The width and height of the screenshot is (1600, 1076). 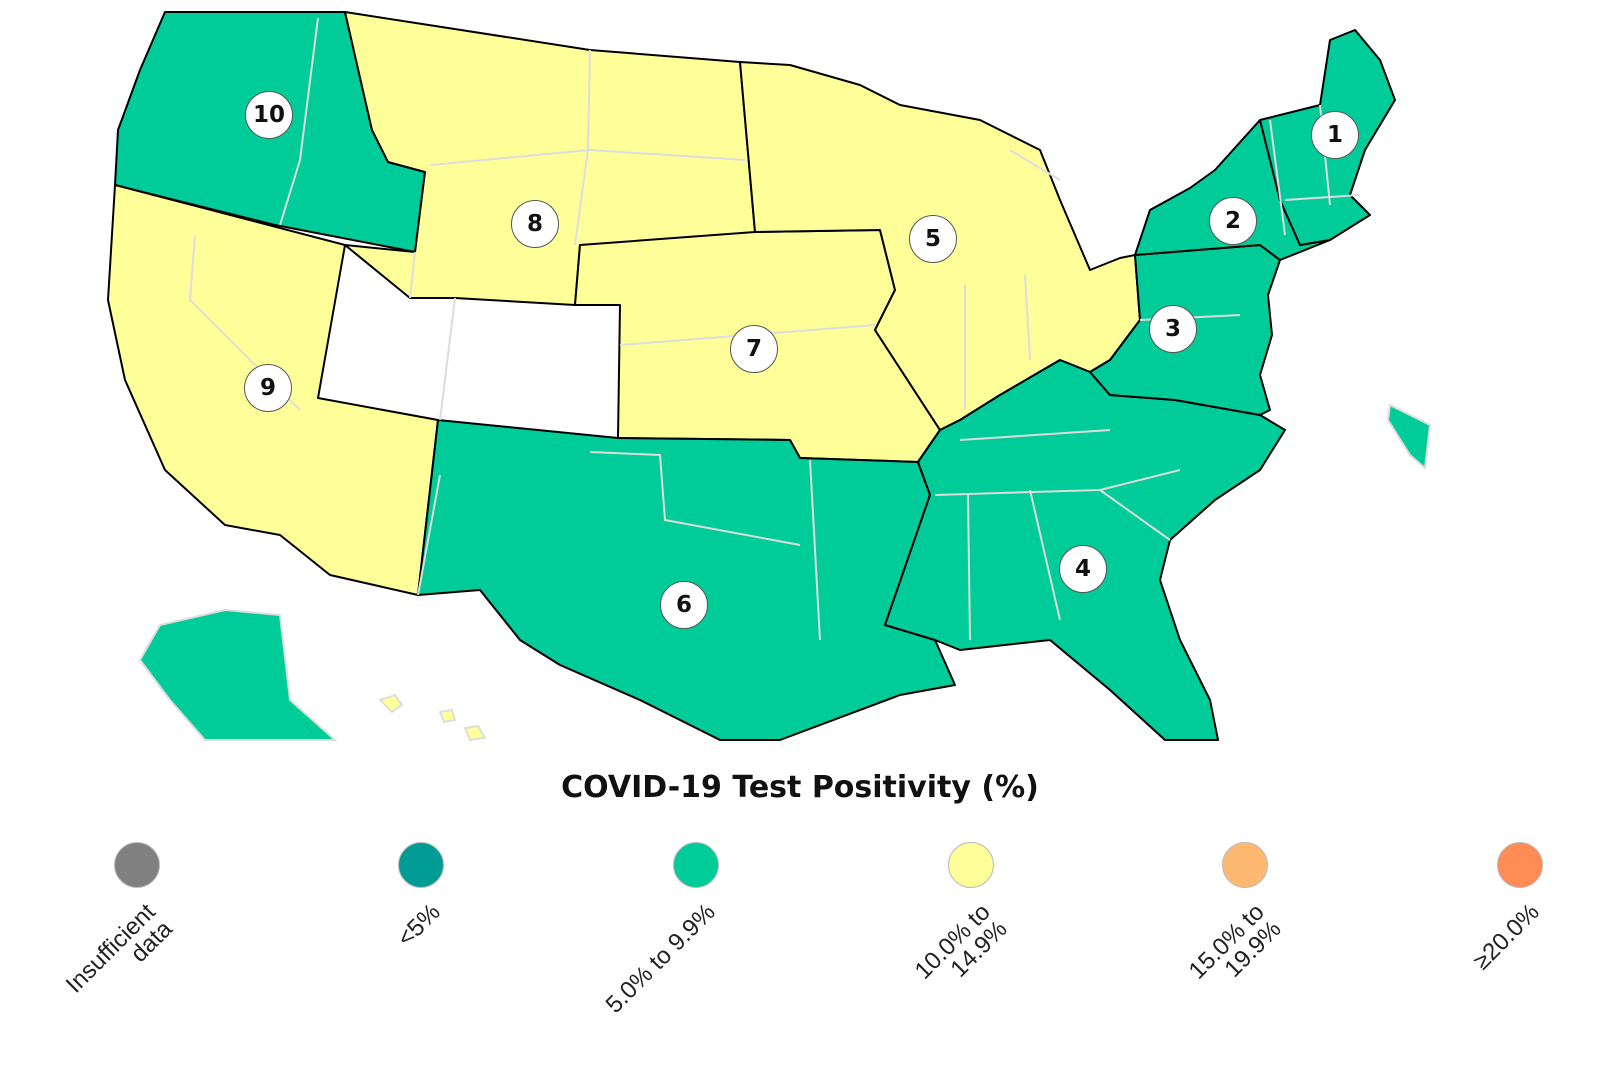 What do you see at coordinates (1235, 941) in the screenshot?
I see `legend-label-15-19: 15.0% to 19.9%` at bounding box center [1235, 941].